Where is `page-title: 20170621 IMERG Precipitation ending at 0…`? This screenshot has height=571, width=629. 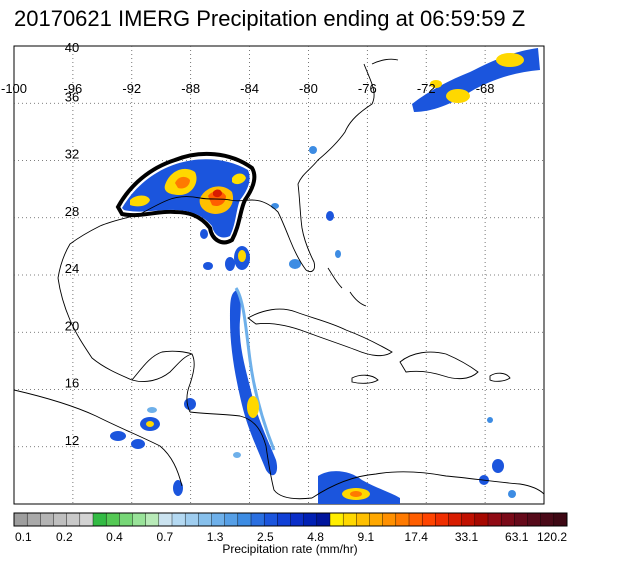
page-title: 20170621 IMERG Precipitation ending at 0… is located at coordinates (270, 18).